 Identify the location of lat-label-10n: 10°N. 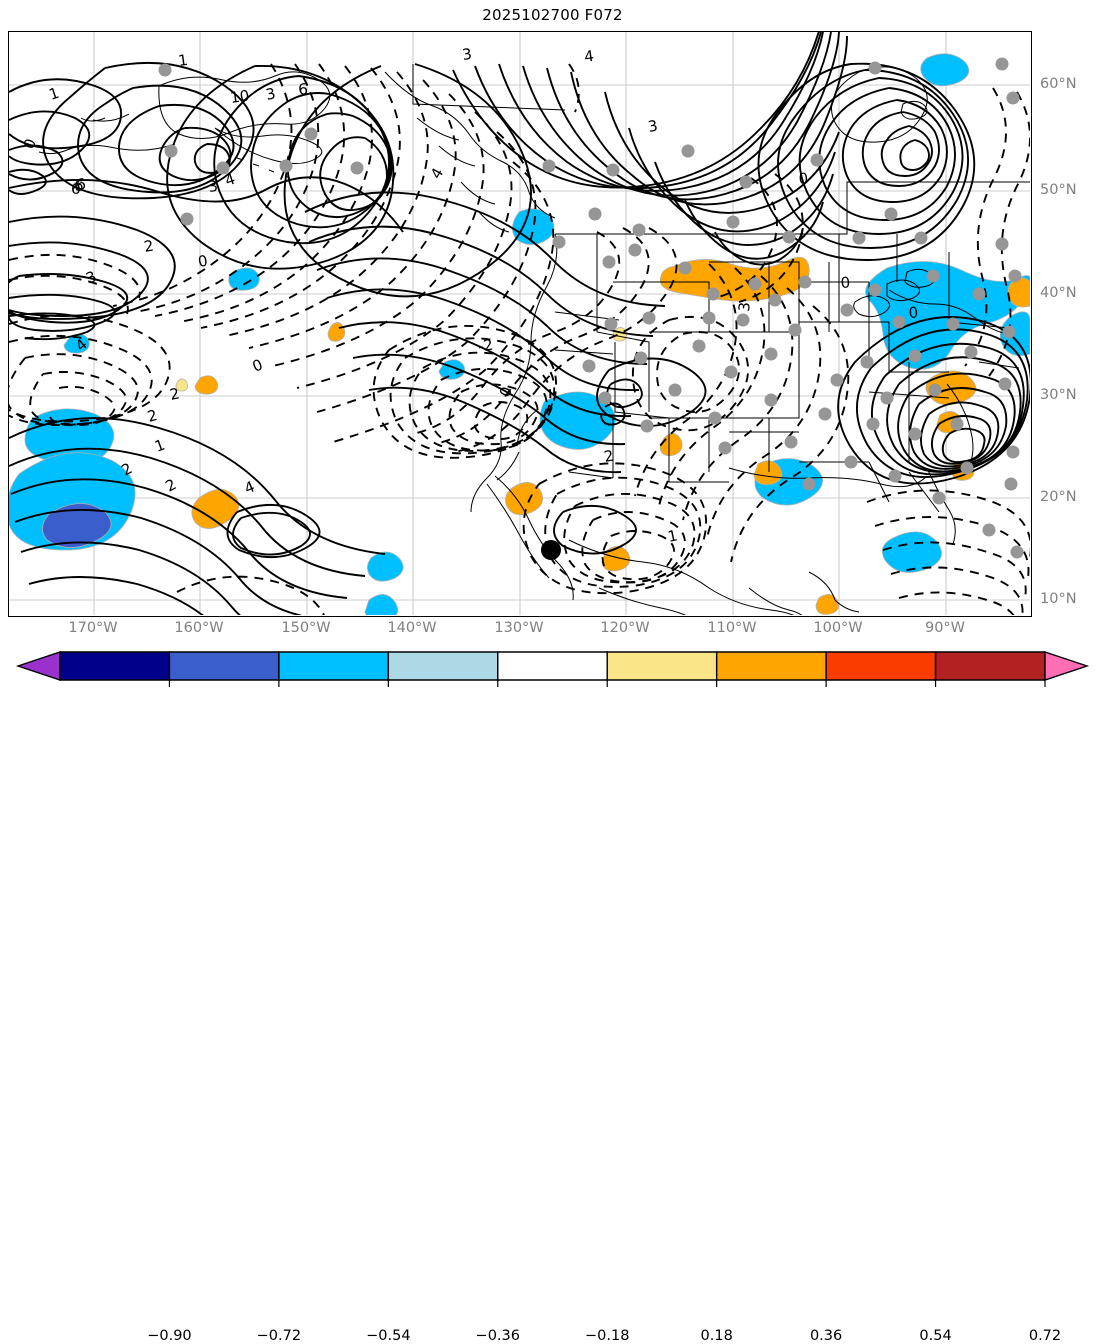
(1058, 599).